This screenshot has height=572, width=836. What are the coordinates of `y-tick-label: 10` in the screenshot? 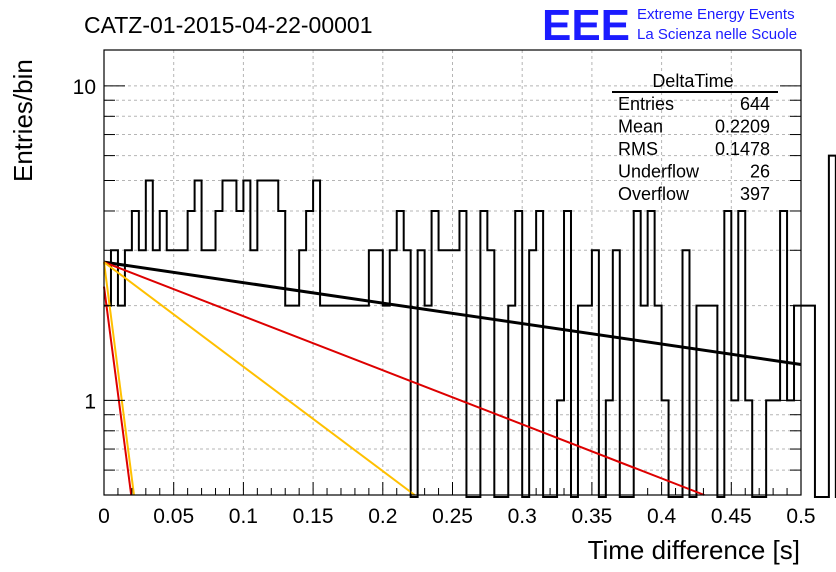 It's located at (84, 87).